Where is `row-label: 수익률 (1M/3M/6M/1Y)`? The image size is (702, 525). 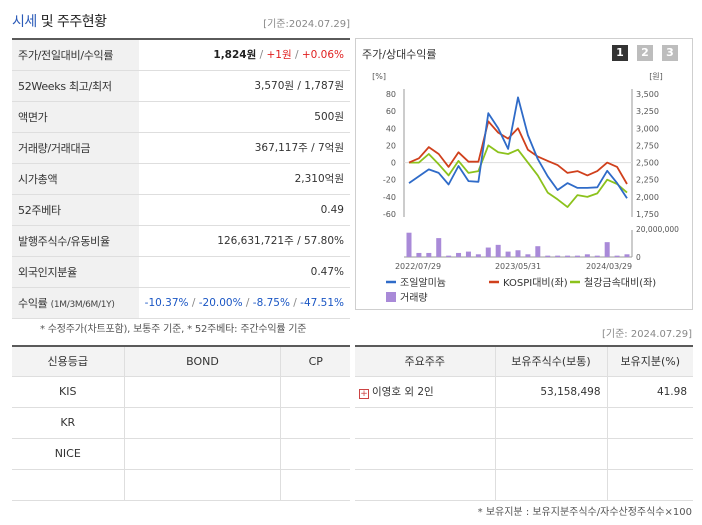 row-label: 수익률 (1M/3M/6M/1Y) is located at coordinates (75, 303).